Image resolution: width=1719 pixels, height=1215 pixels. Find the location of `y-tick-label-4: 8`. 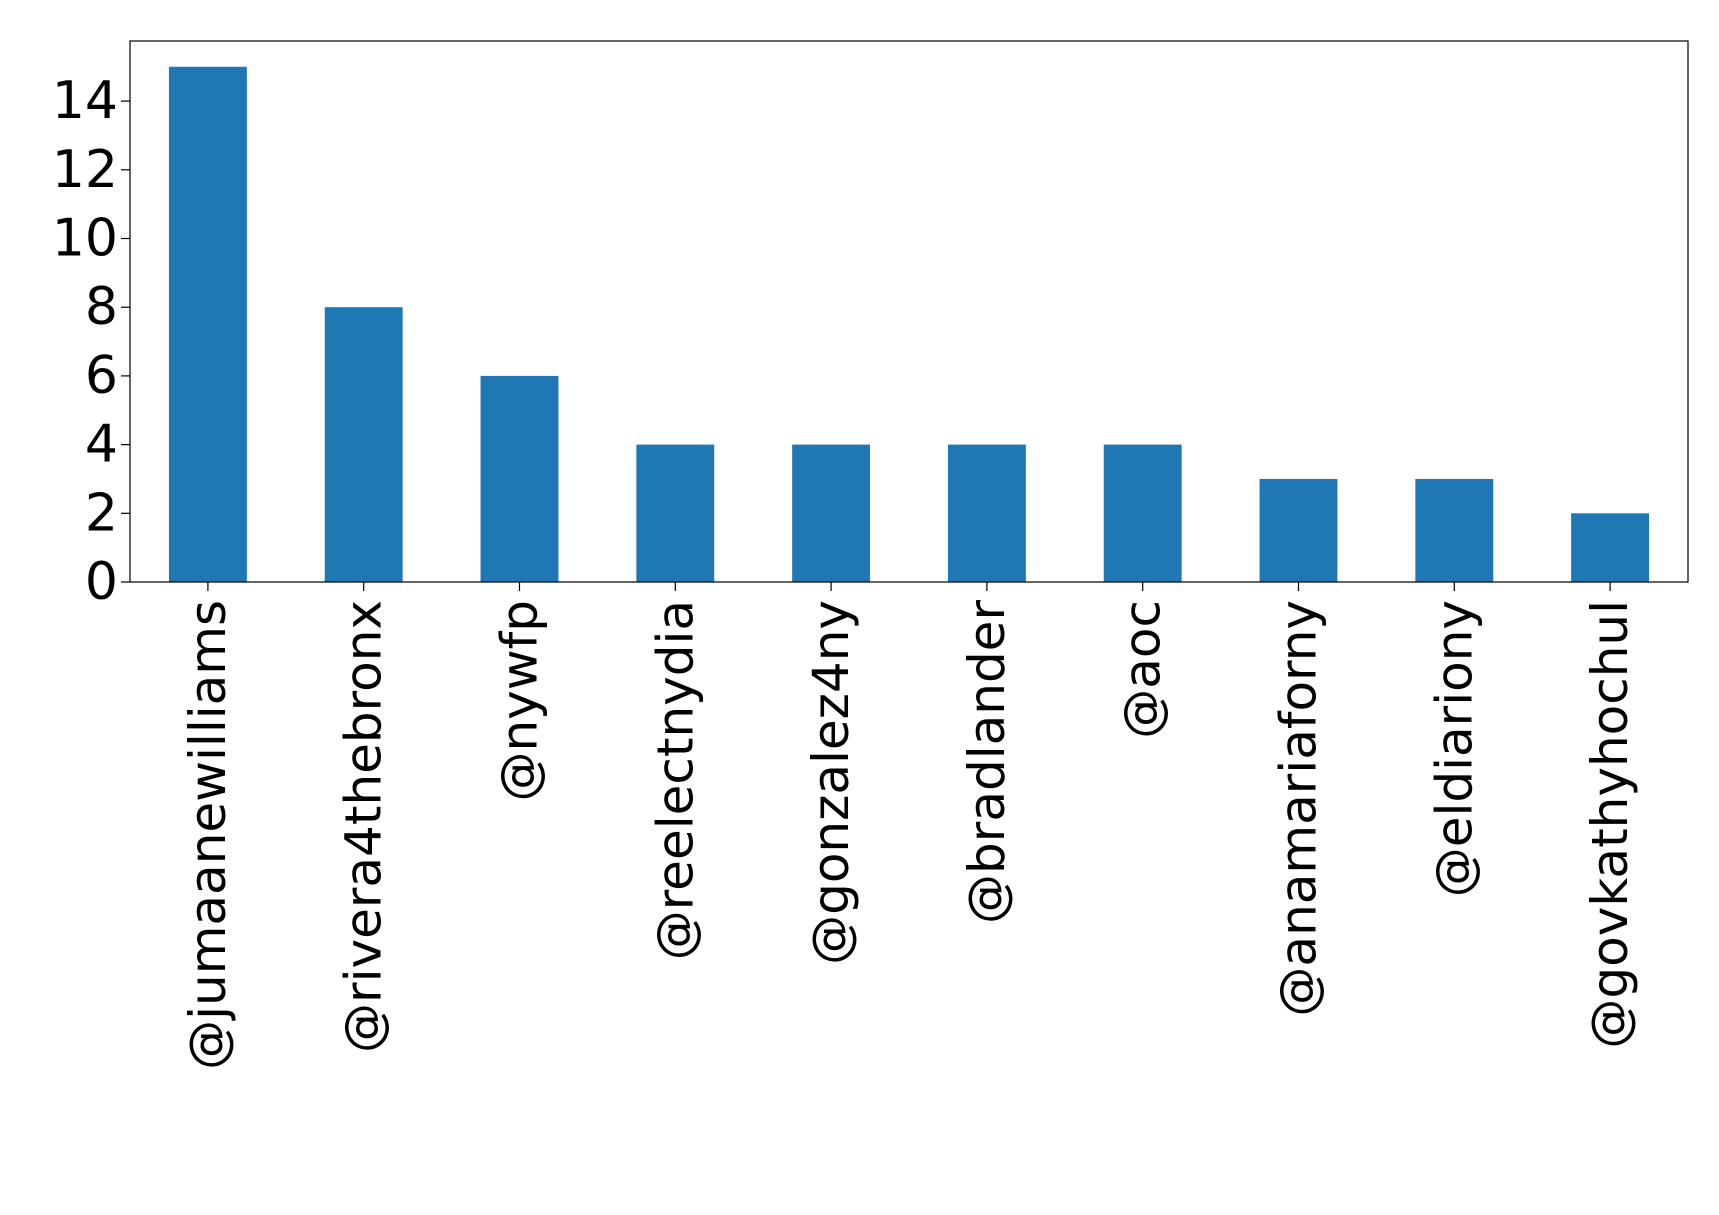

y-tick-label-4: 8 is located at coordinates (101, 307).